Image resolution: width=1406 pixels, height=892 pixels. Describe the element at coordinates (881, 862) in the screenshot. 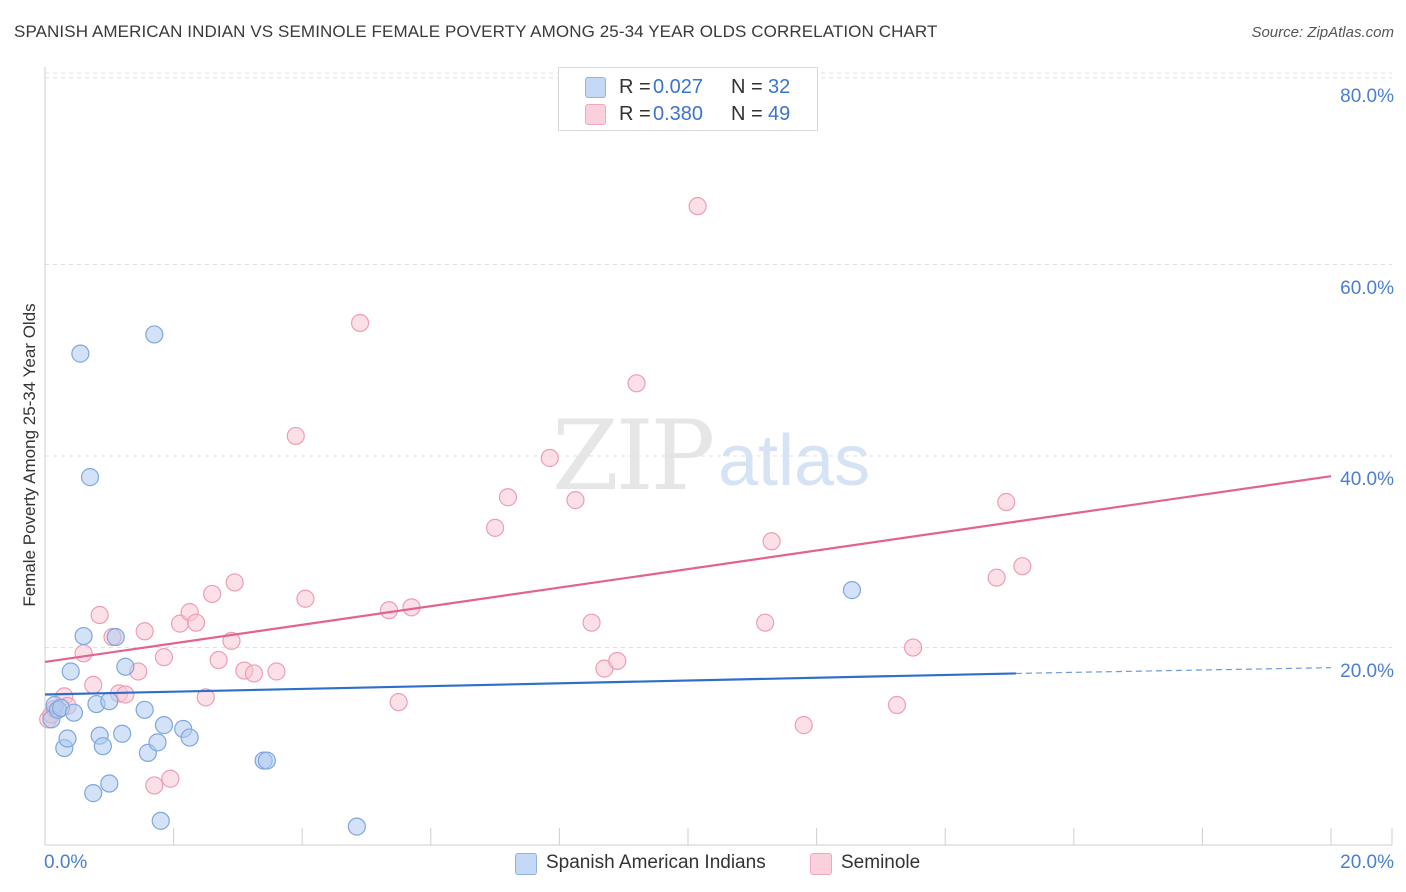

I see `legend-label: Seminole` at that location.